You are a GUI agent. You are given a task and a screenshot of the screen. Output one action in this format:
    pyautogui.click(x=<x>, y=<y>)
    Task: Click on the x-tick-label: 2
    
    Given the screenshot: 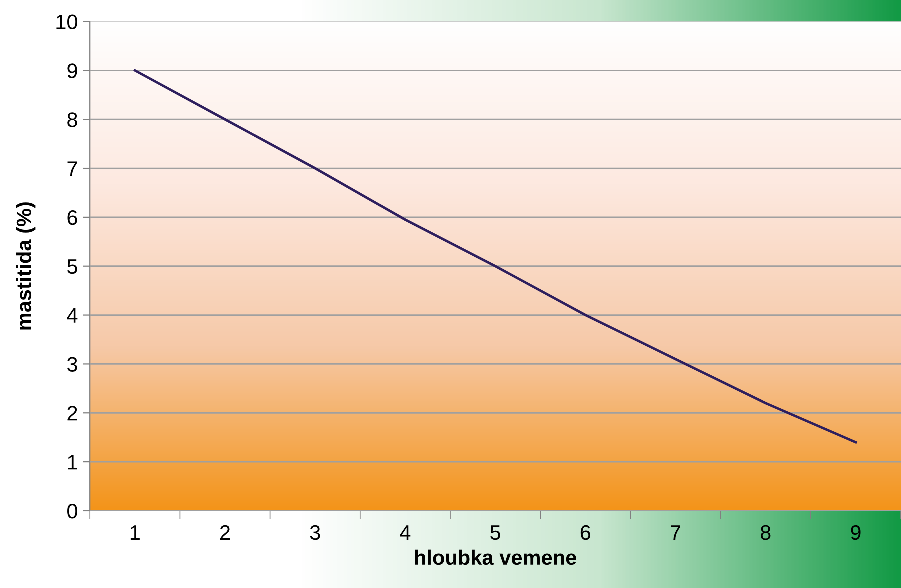 What is the action you would take?
    pyautogui.click(x=225, y=532)
    